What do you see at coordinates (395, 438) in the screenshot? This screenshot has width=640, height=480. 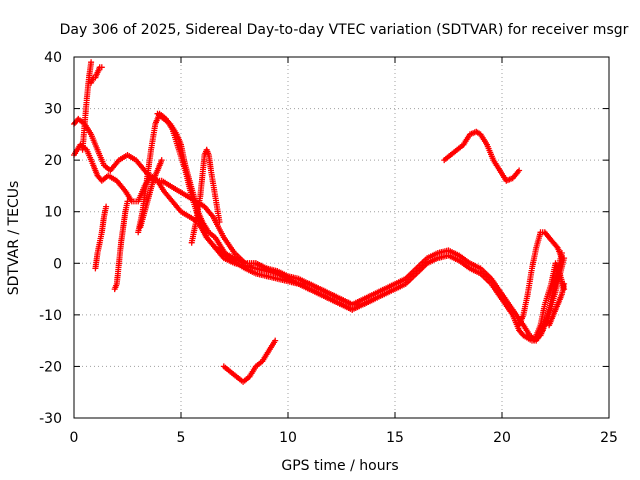 I see `x-tick-label: 15` at bounding box center [395, 438].